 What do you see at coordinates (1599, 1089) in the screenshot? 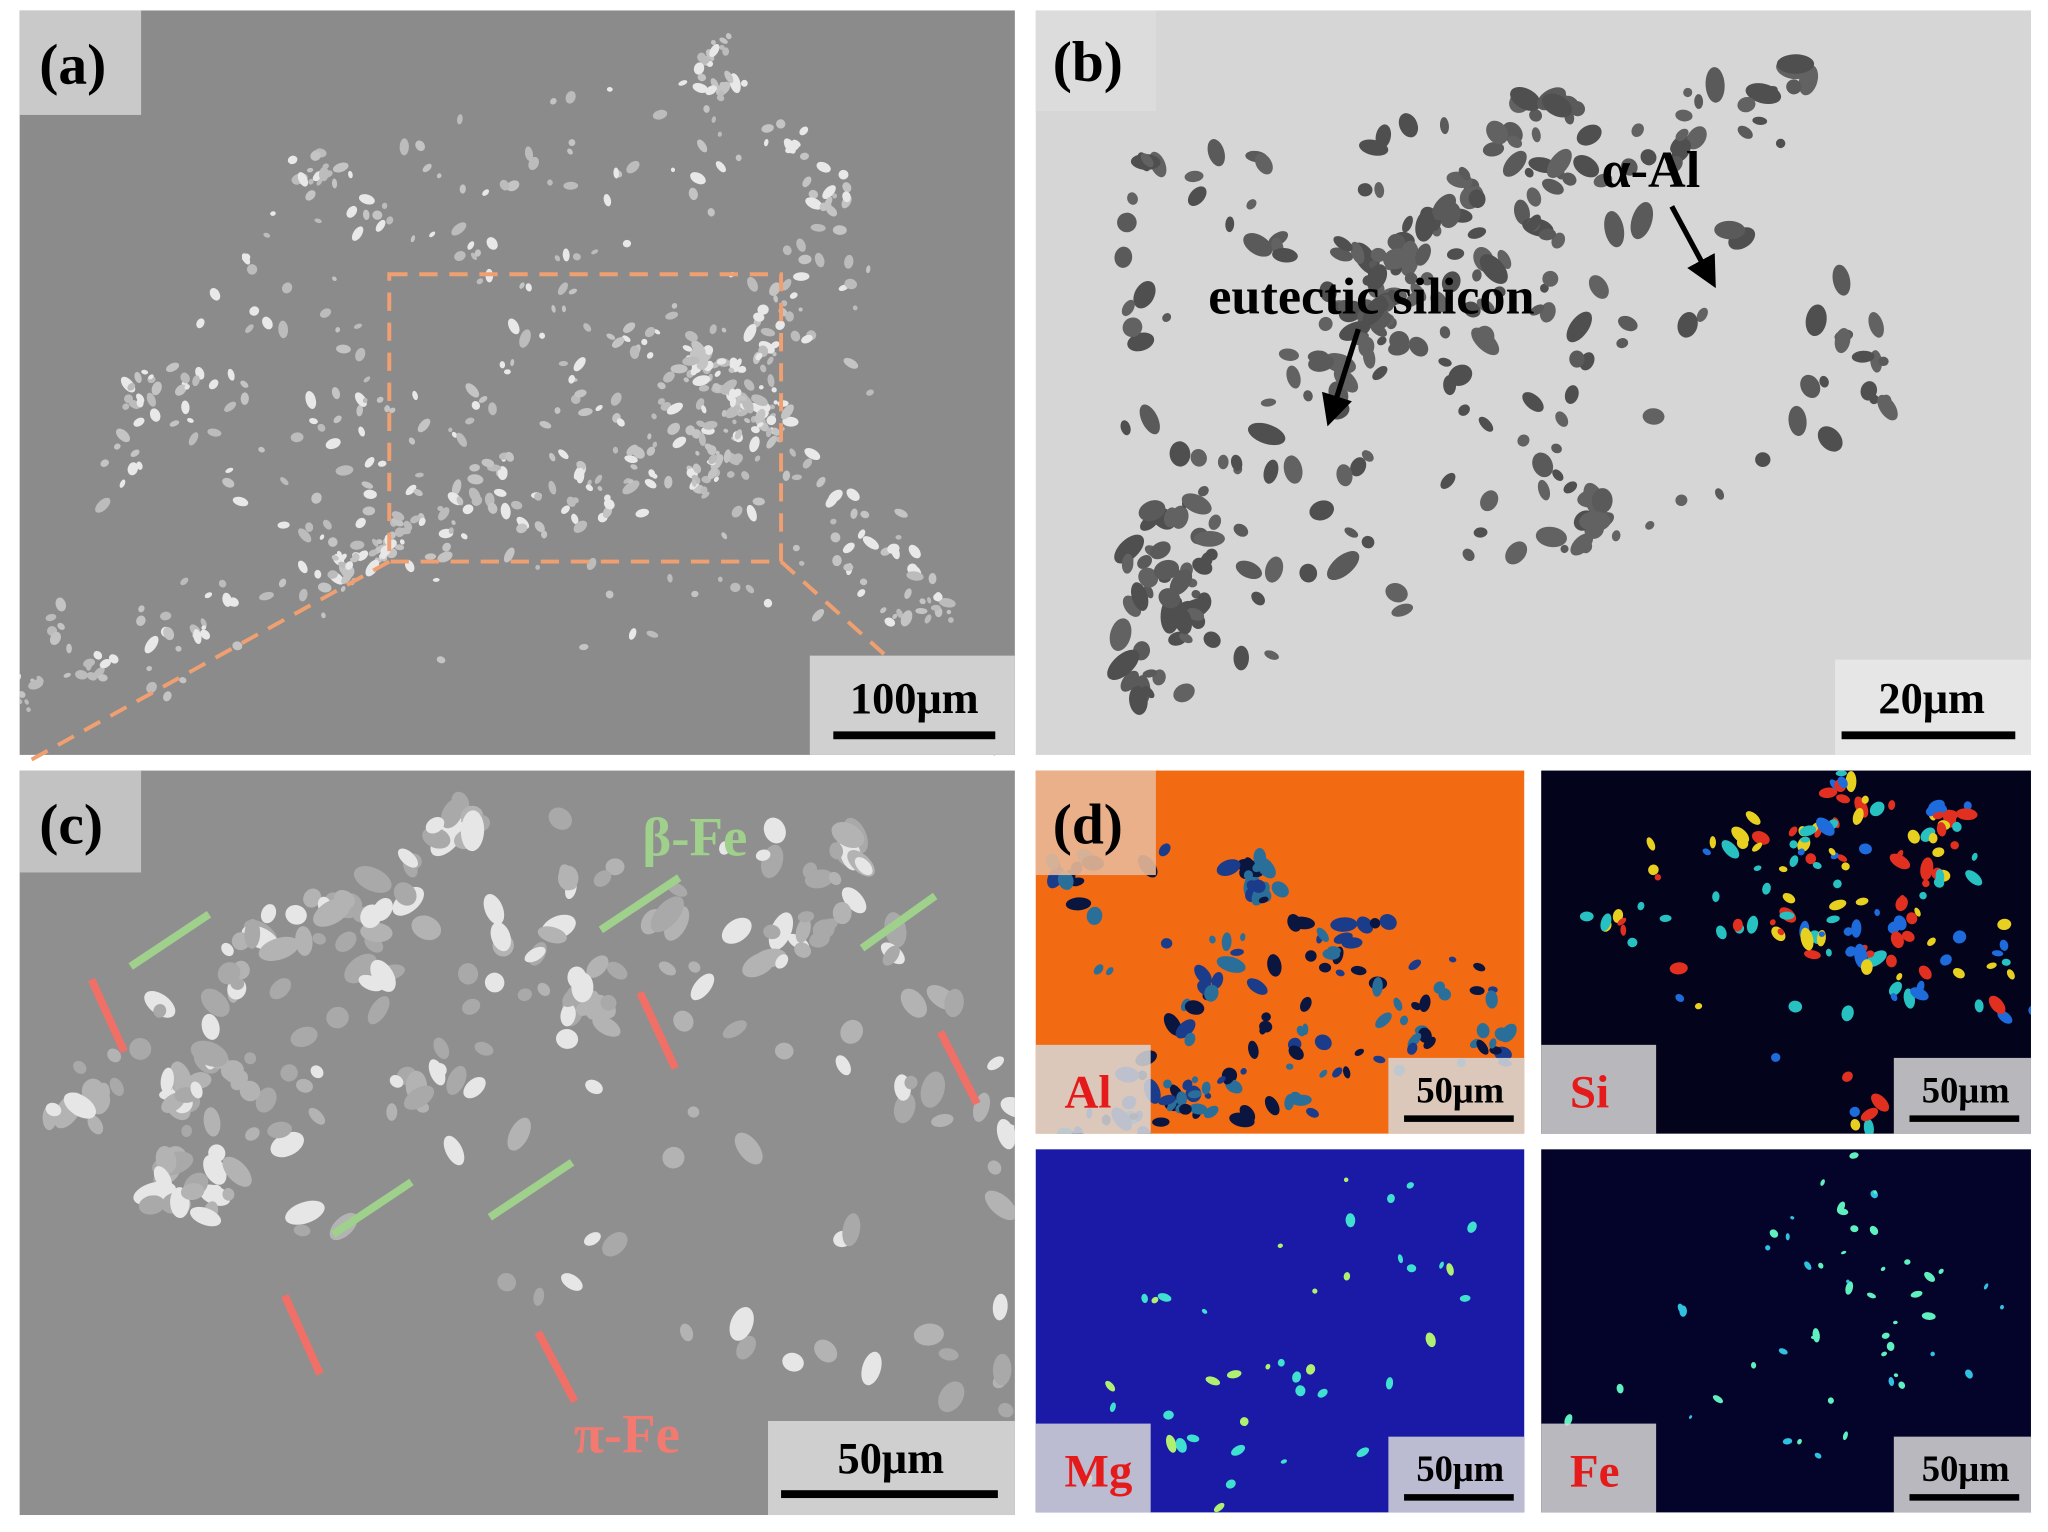
I see `label-box` at bounding box center [1599, 1089].